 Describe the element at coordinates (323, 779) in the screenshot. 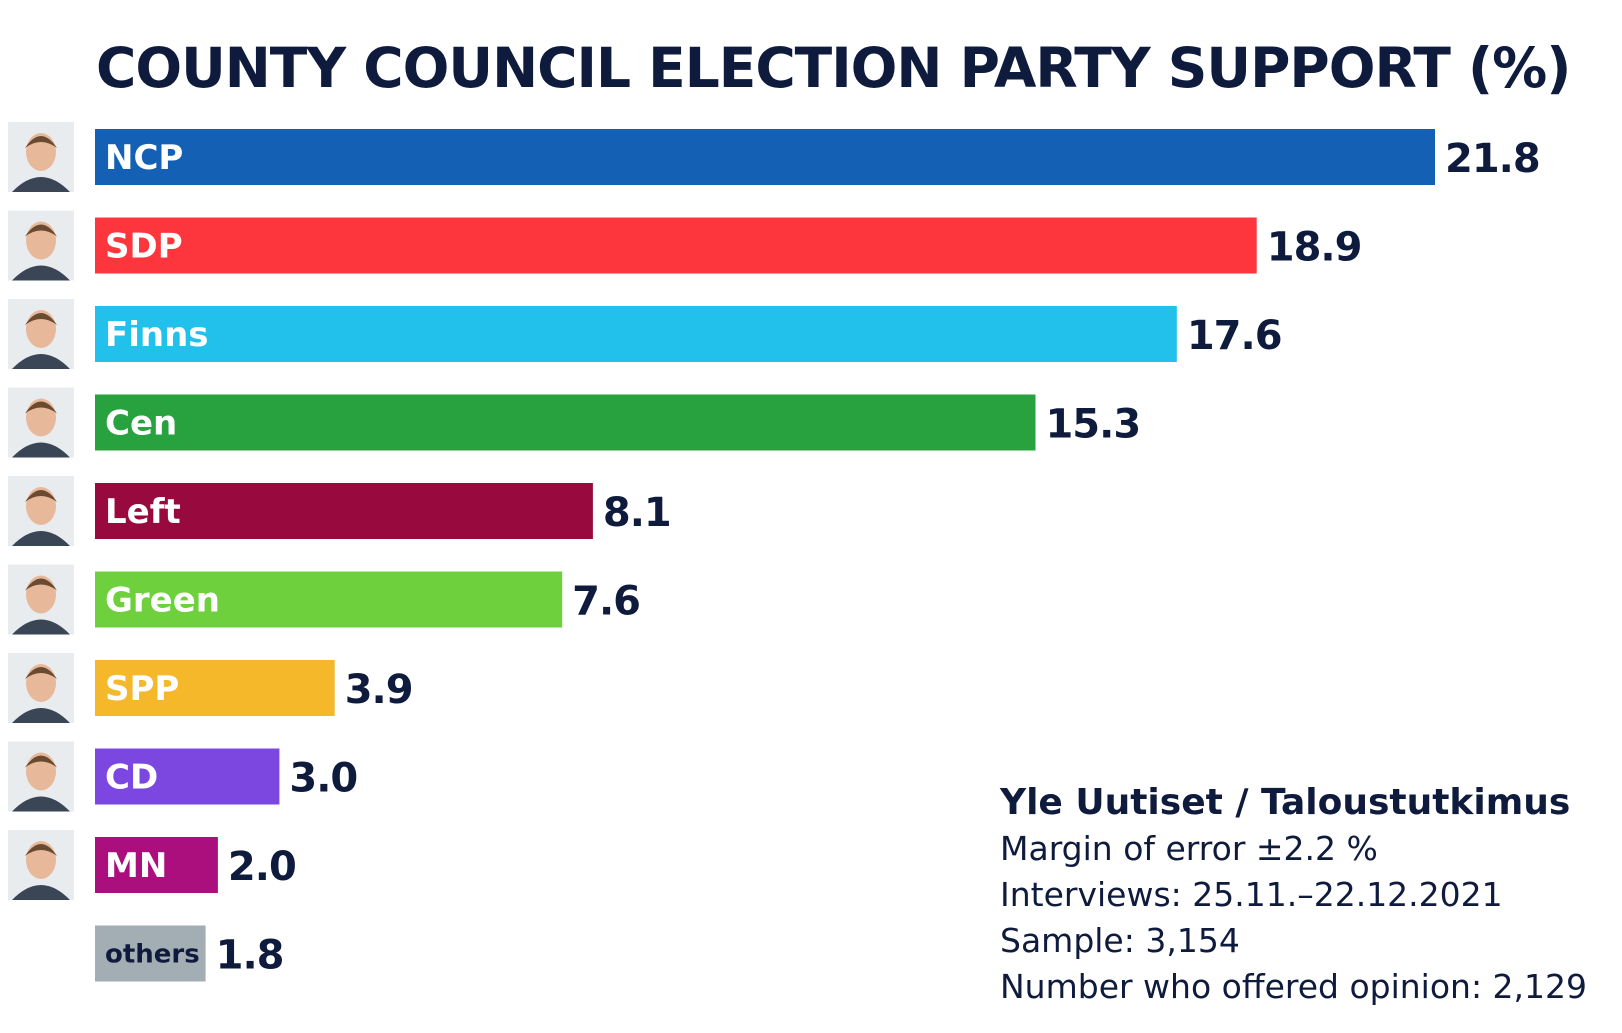

I see `value-label-cd: 3.0` at that location.